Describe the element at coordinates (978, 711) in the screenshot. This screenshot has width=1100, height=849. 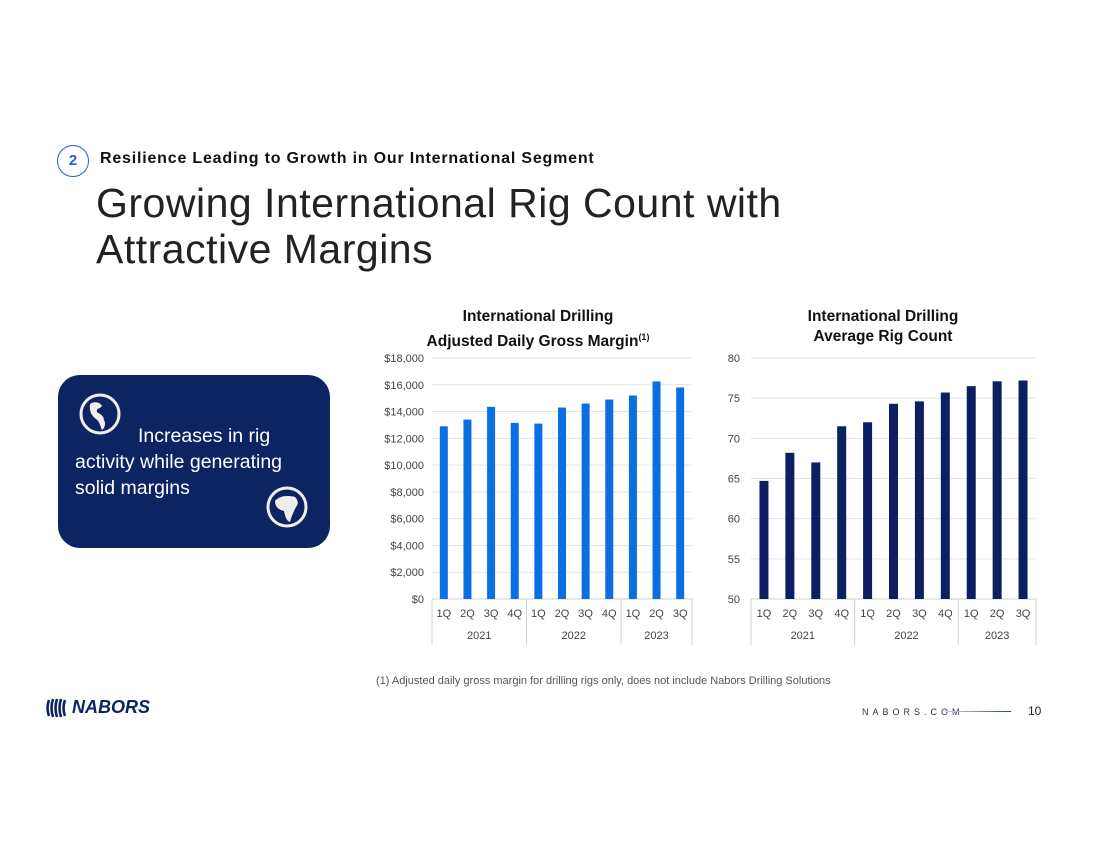
I see `footer-divider` at that location.